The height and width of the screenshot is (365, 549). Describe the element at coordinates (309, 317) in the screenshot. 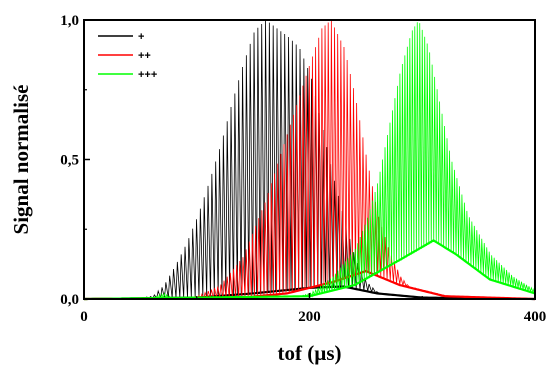

I see `x-tick-label: 200` at that location.